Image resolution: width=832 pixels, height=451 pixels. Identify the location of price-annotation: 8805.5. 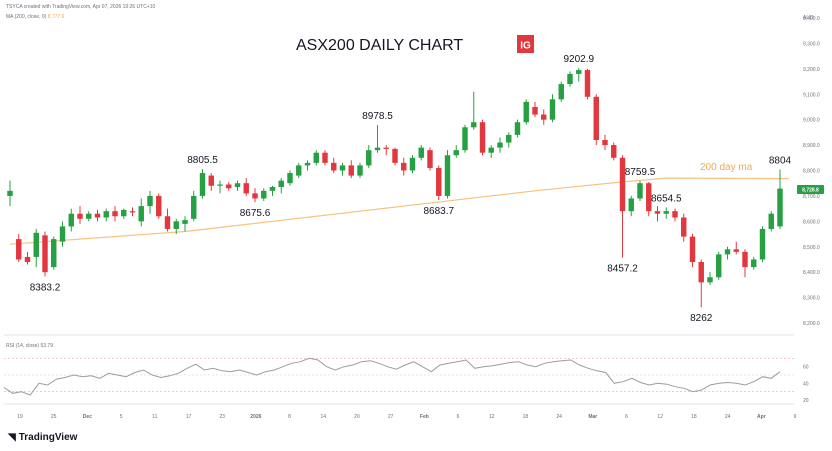
(202, 160).